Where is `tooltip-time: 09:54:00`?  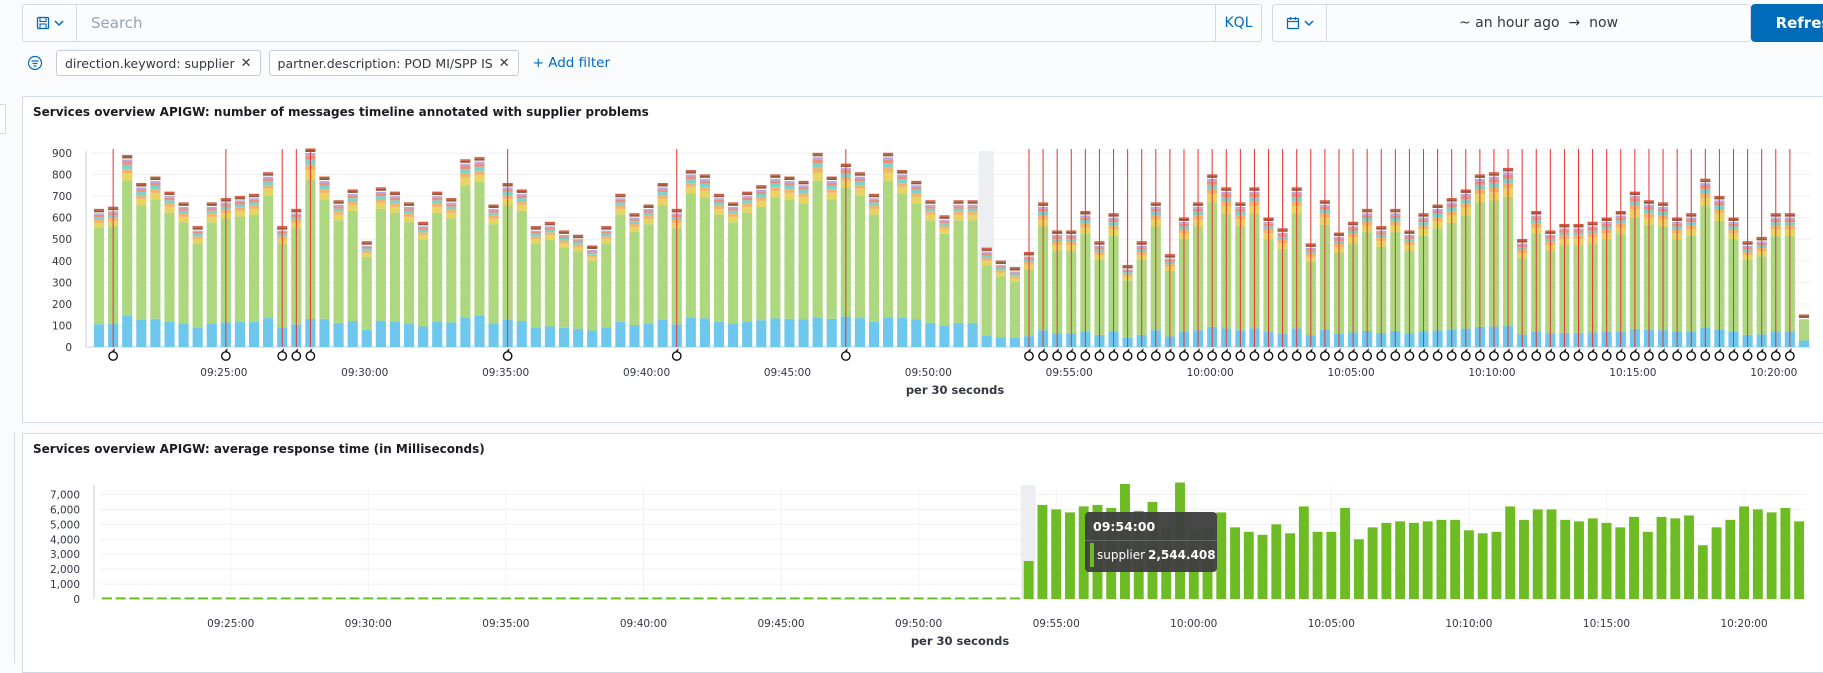 tooltip-time: 09:54:00 is located at coordinates (1124, 526).